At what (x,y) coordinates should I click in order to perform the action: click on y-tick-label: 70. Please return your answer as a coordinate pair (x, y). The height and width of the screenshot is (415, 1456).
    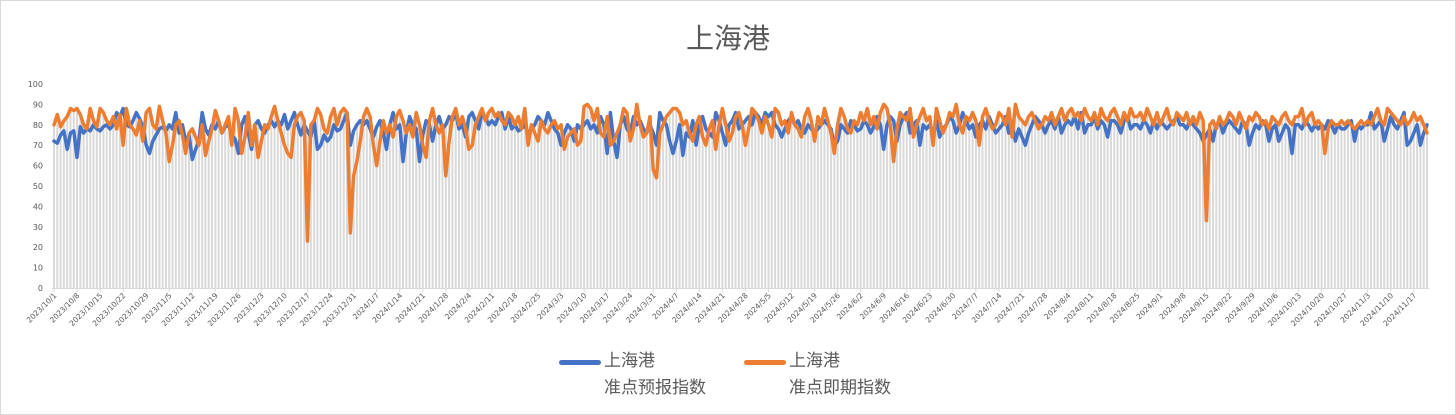
    Looking at the image, I should click on (38, 145).